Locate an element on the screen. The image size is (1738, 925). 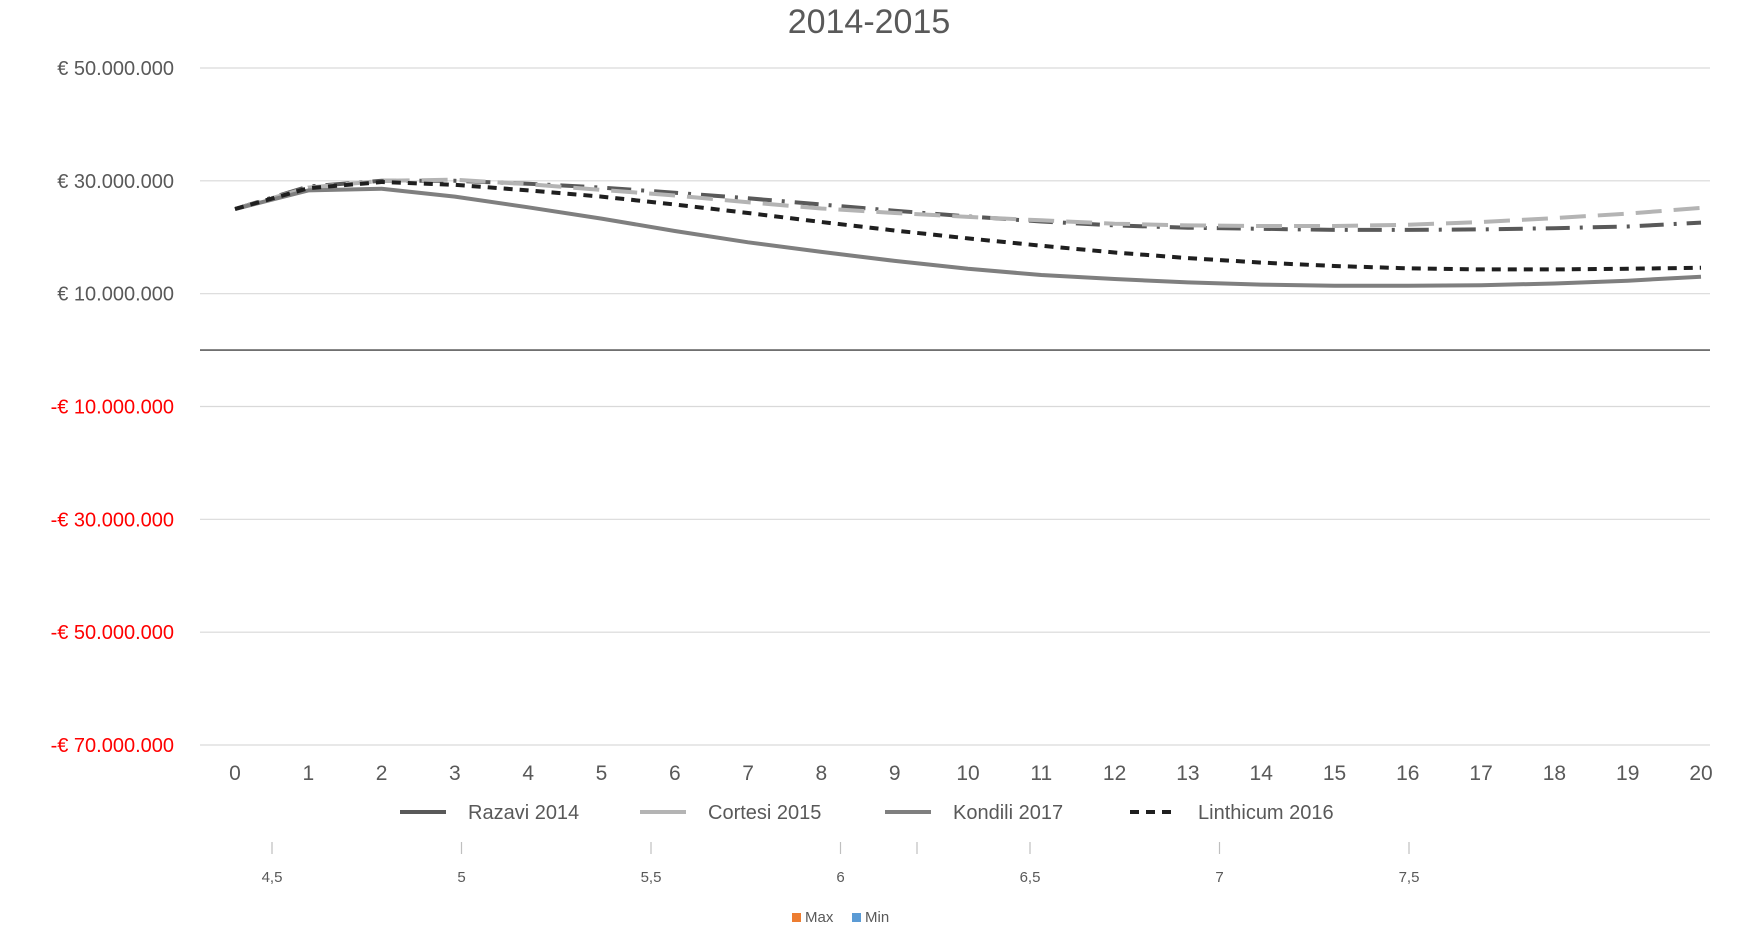
x-tick-label: 12 is located at coordinates (1114, 773).